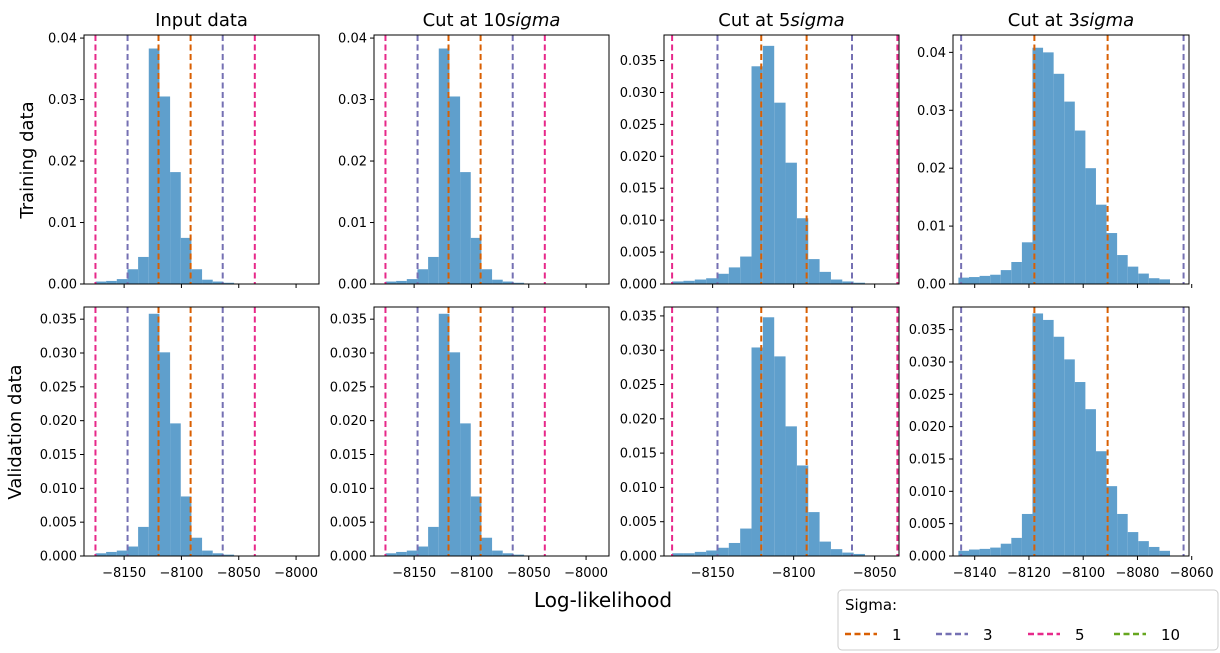 The image size is (1220, 653). Describe the element at coordinates (603, 600) in the screenshot. I see `x-axis-label: Log-likelihood` at that location.